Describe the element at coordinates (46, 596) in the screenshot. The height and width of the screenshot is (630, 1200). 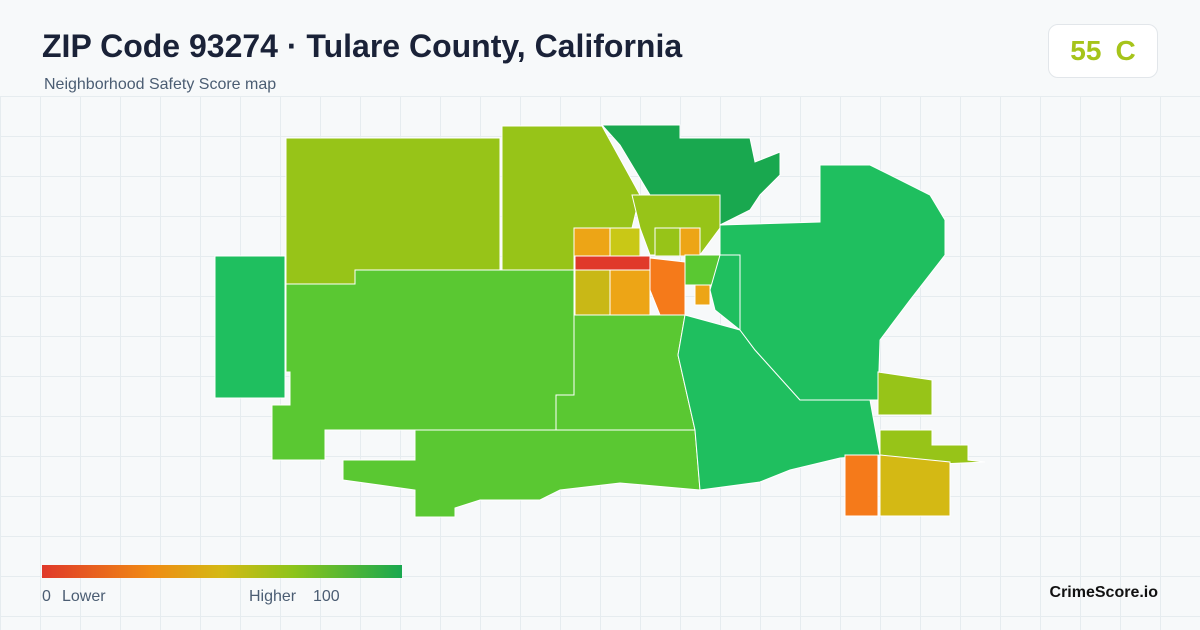
I see `legend-min: 0` at that location.